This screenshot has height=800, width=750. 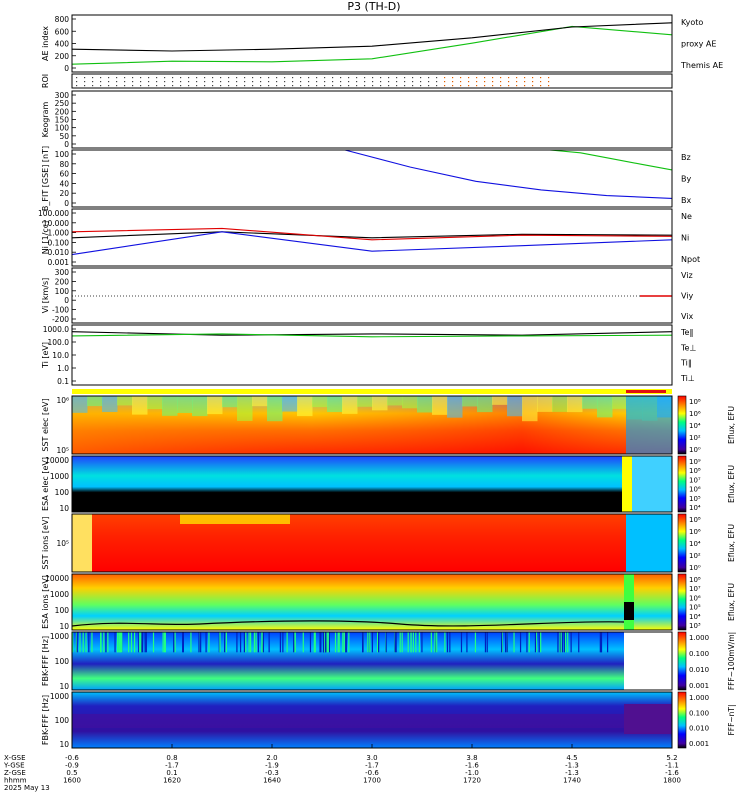 What do you see at coordinates (62, 291) in the screenshot?
I see `y-tick-label: 100` at bounding box center [62, 291].